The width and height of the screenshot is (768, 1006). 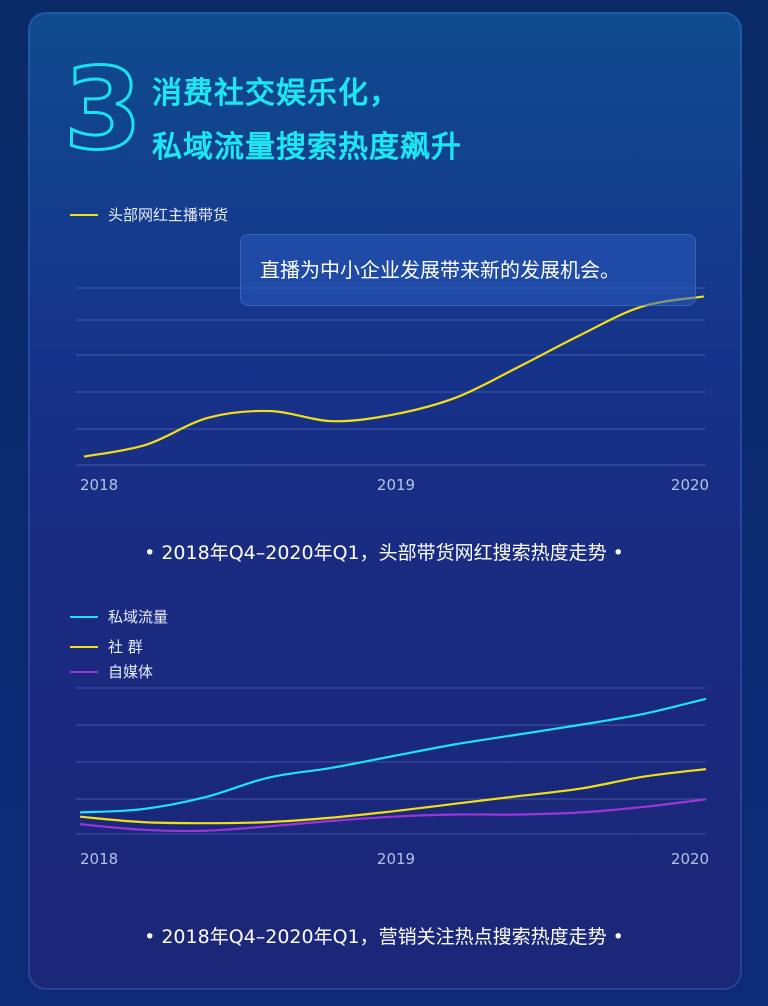 I want to click on title-line-2: 私域流量搜索热度飙升, so click(x=307, y=147).